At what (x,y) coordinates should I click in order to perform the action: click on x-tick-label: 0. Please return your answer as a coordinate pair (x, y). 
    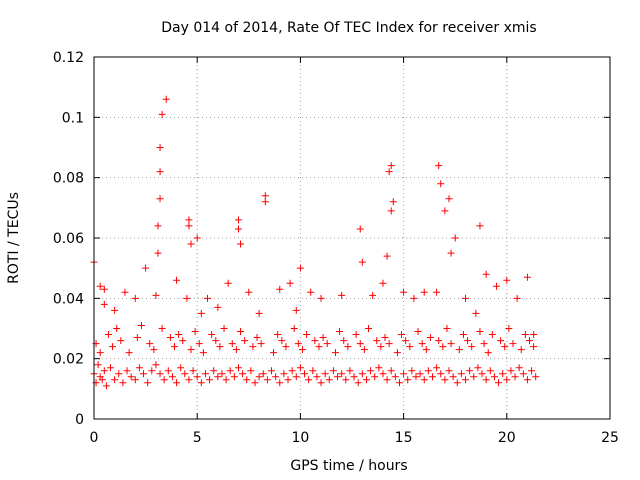
    Looking at the image, I should click on (94, 438).